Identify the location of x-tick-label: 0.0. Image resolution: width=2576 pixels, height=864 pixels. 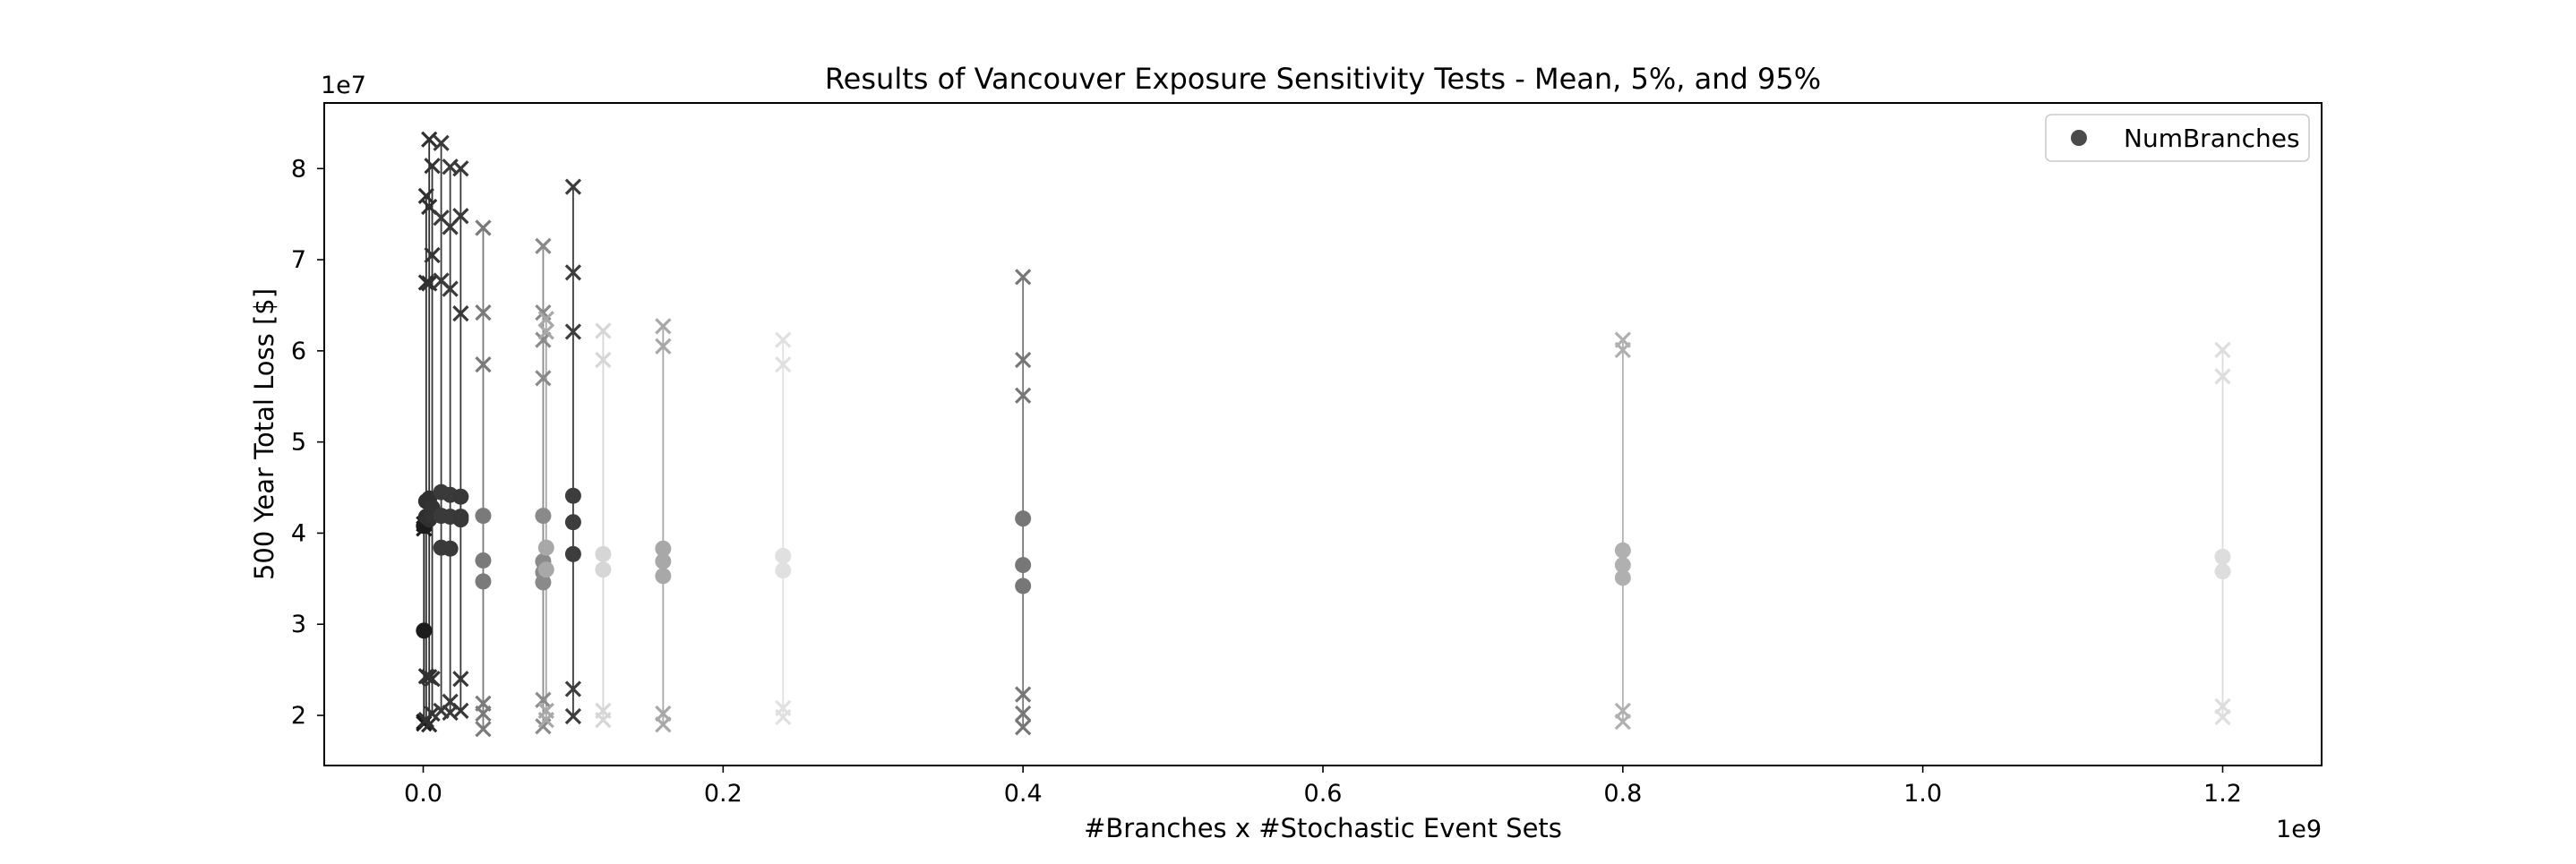
(423, 794).